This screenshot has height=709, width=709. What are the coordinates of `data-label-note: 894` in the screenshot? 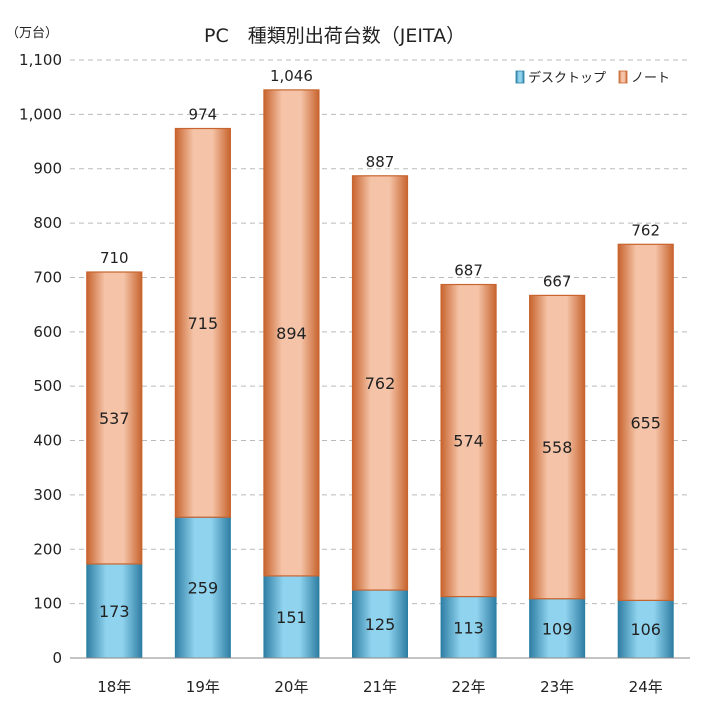 It's located at (291, 333).